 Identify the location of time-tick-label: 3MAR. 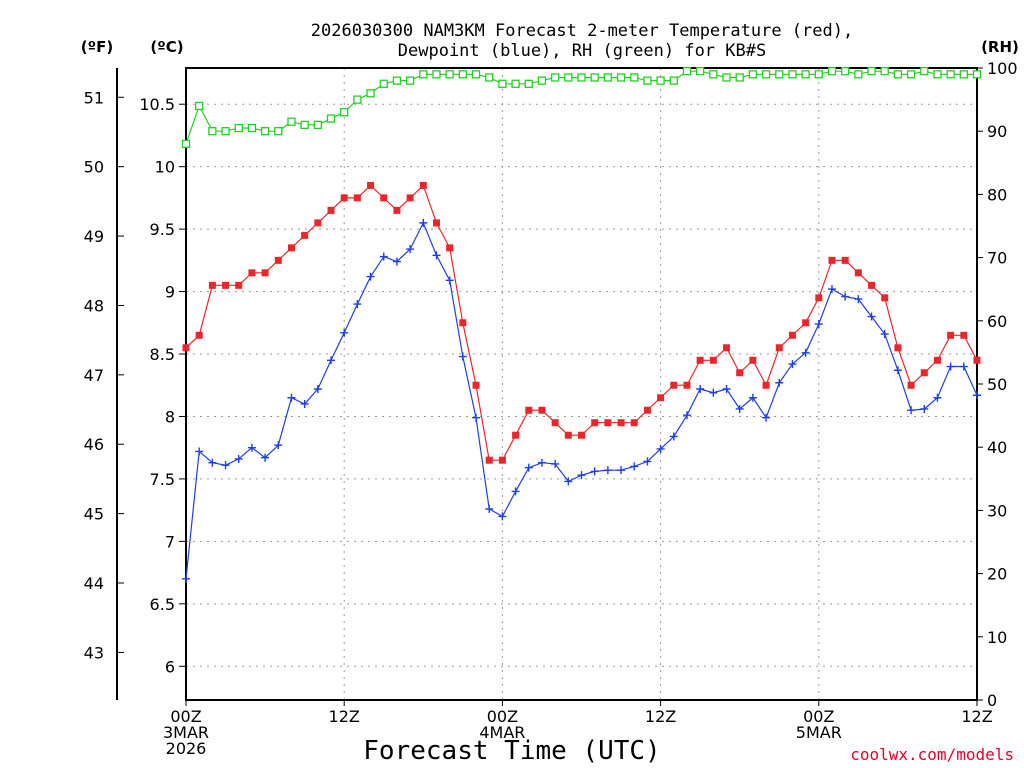
(186, 732).